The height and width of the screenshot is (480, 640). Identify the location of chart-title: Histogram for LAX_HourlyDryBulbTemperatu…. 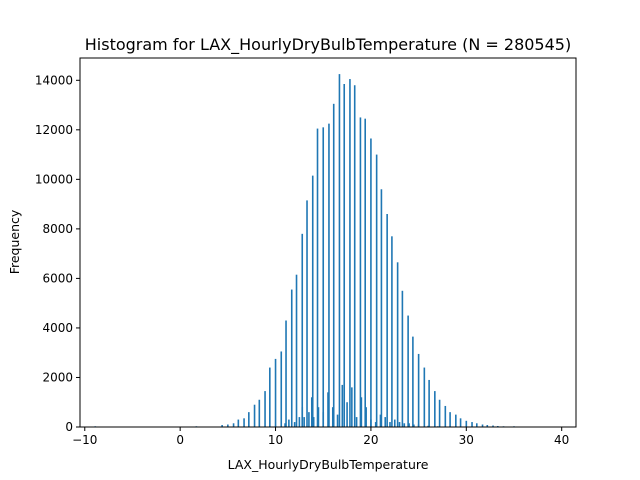
(328, 45).